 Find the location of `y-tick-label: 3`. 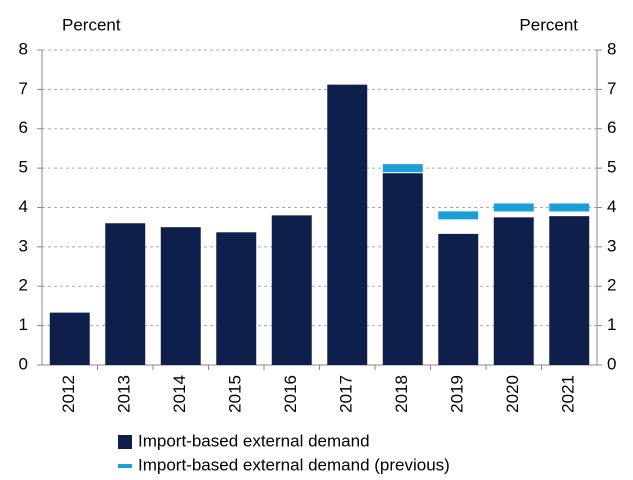

y-tick-label: 3 is located at coordinates (23, 245).